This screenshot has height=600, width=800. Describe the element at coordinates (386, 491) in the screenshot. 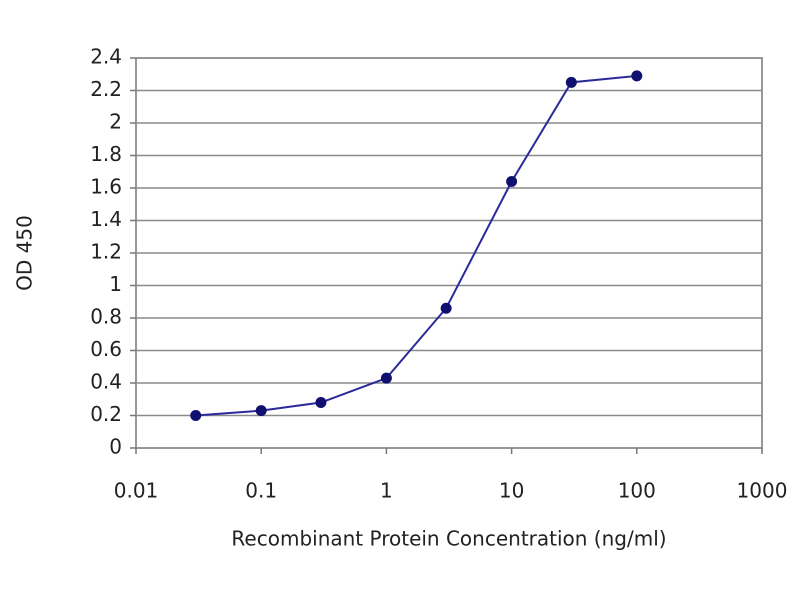

I see `x-tick-label: 1` at that location.